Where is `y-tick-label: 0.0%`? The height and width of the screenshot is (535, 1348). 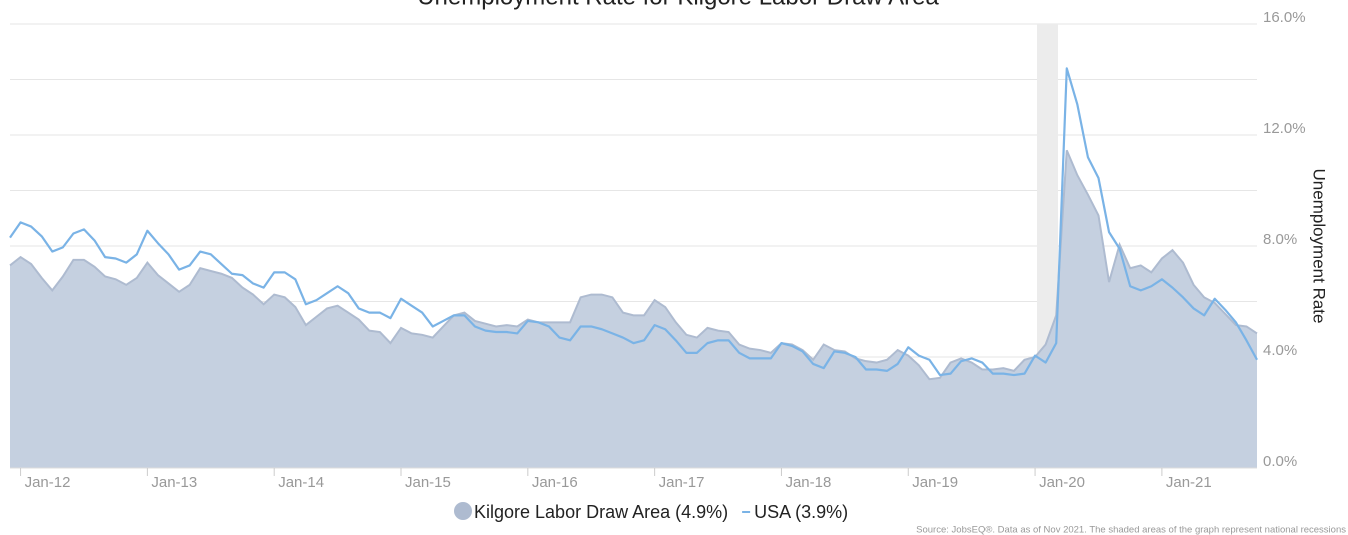
y-tick-label: 0.0% is located at coordinates (1280, 461).